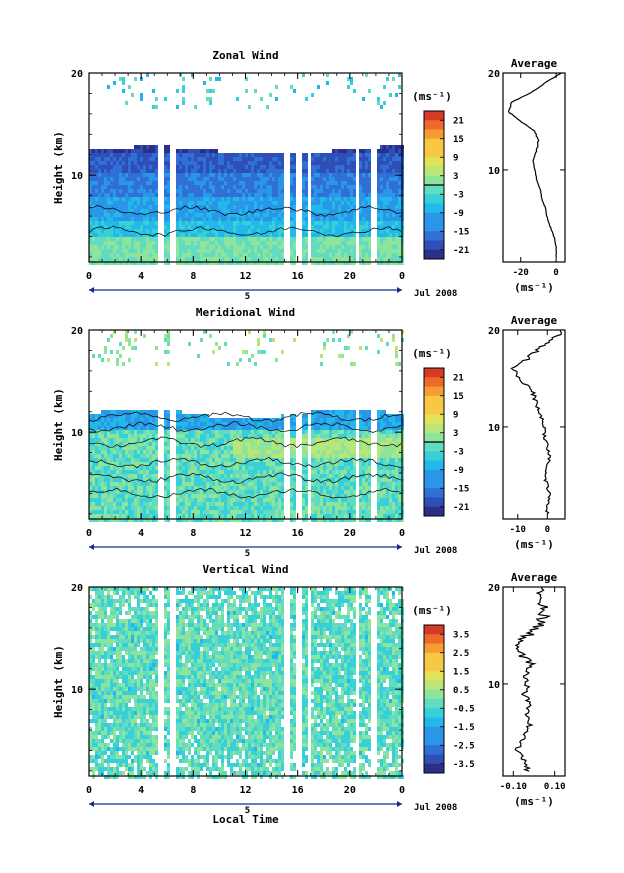 The image size is (624, 873). What do you see at coordinates (464, 709) in the screenshot?
I see `colorbar-tick-label: -0.5` at bounding box center [464, 709].